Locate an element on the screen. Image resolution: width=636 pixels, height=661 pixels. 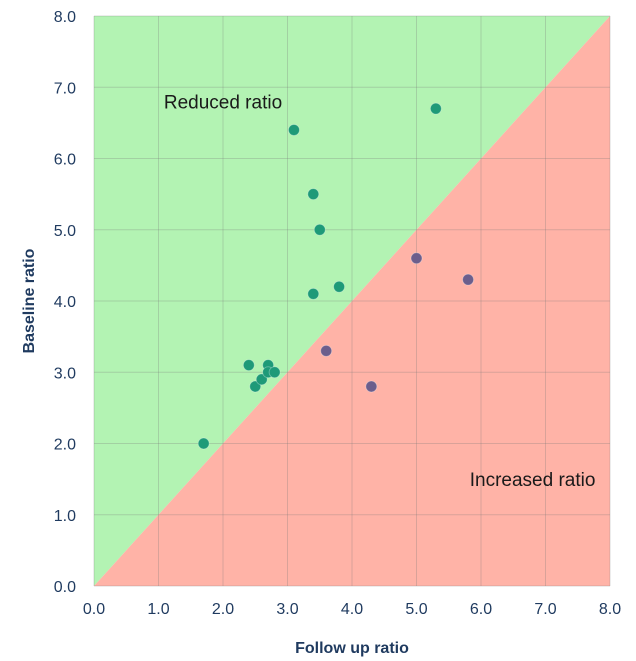
y-axis-title: Baseline ratio is located at coordinates (29, 300).